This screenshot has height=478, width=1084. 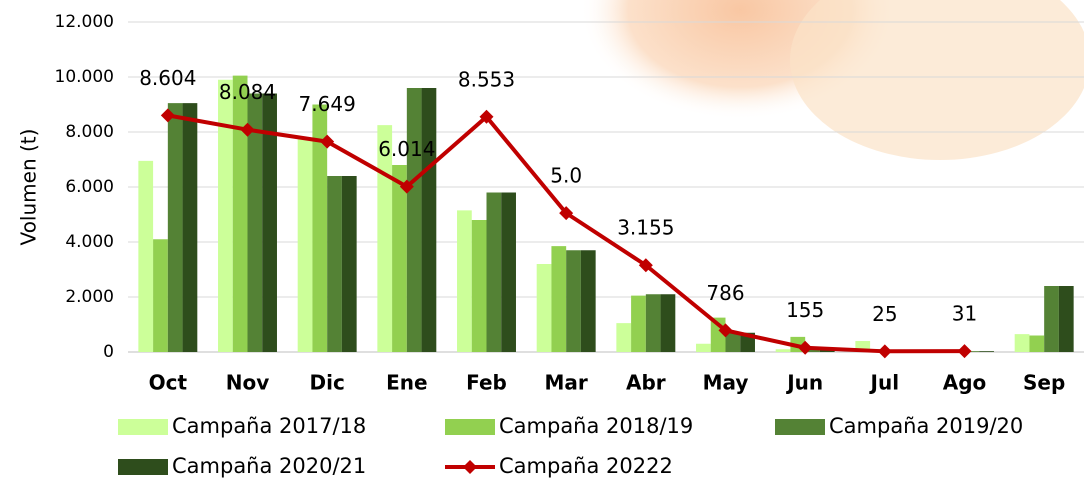 I want to click on x-tick-label: Ago, so click(x=965, y=383).